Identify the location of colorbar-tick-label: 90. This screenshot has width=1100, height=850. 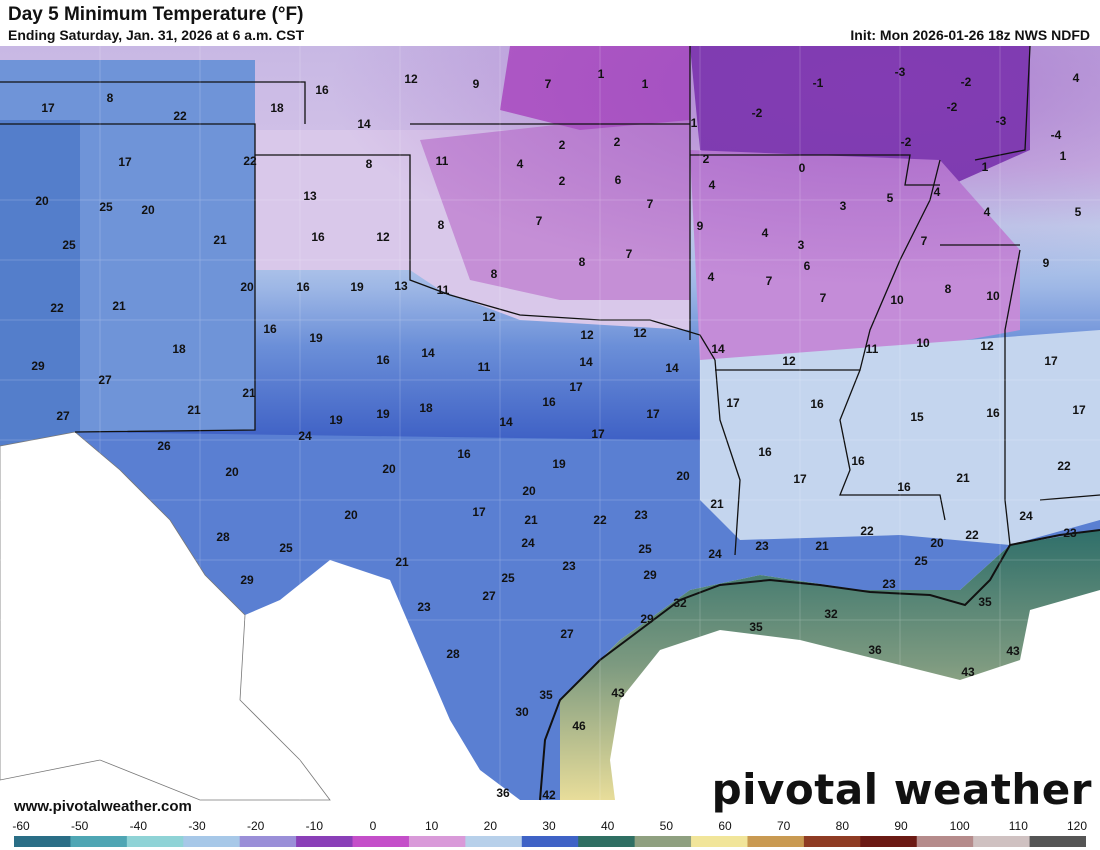
(901, 826).